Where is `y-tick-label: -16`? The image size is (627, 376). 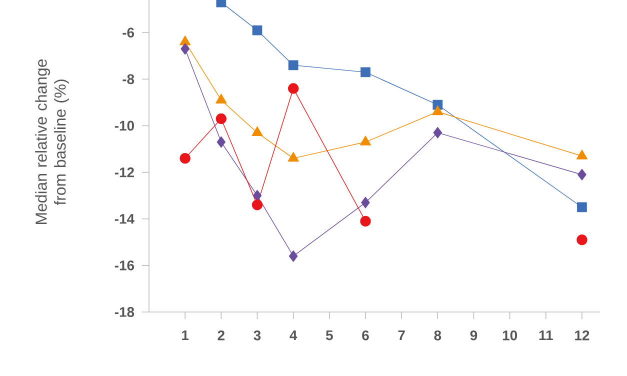 y-tick-label: -16 is located at coordinates (124, 265).